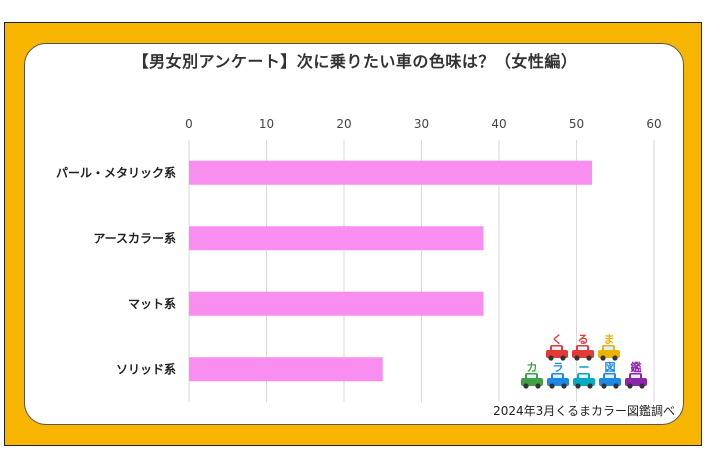  I want to click on logo-char: ま, so click(609, 339).